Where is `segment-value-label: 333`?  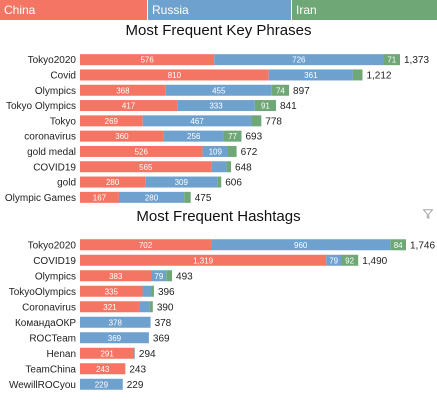
segment-value-label: 333 is located at coordinates (216, 106).